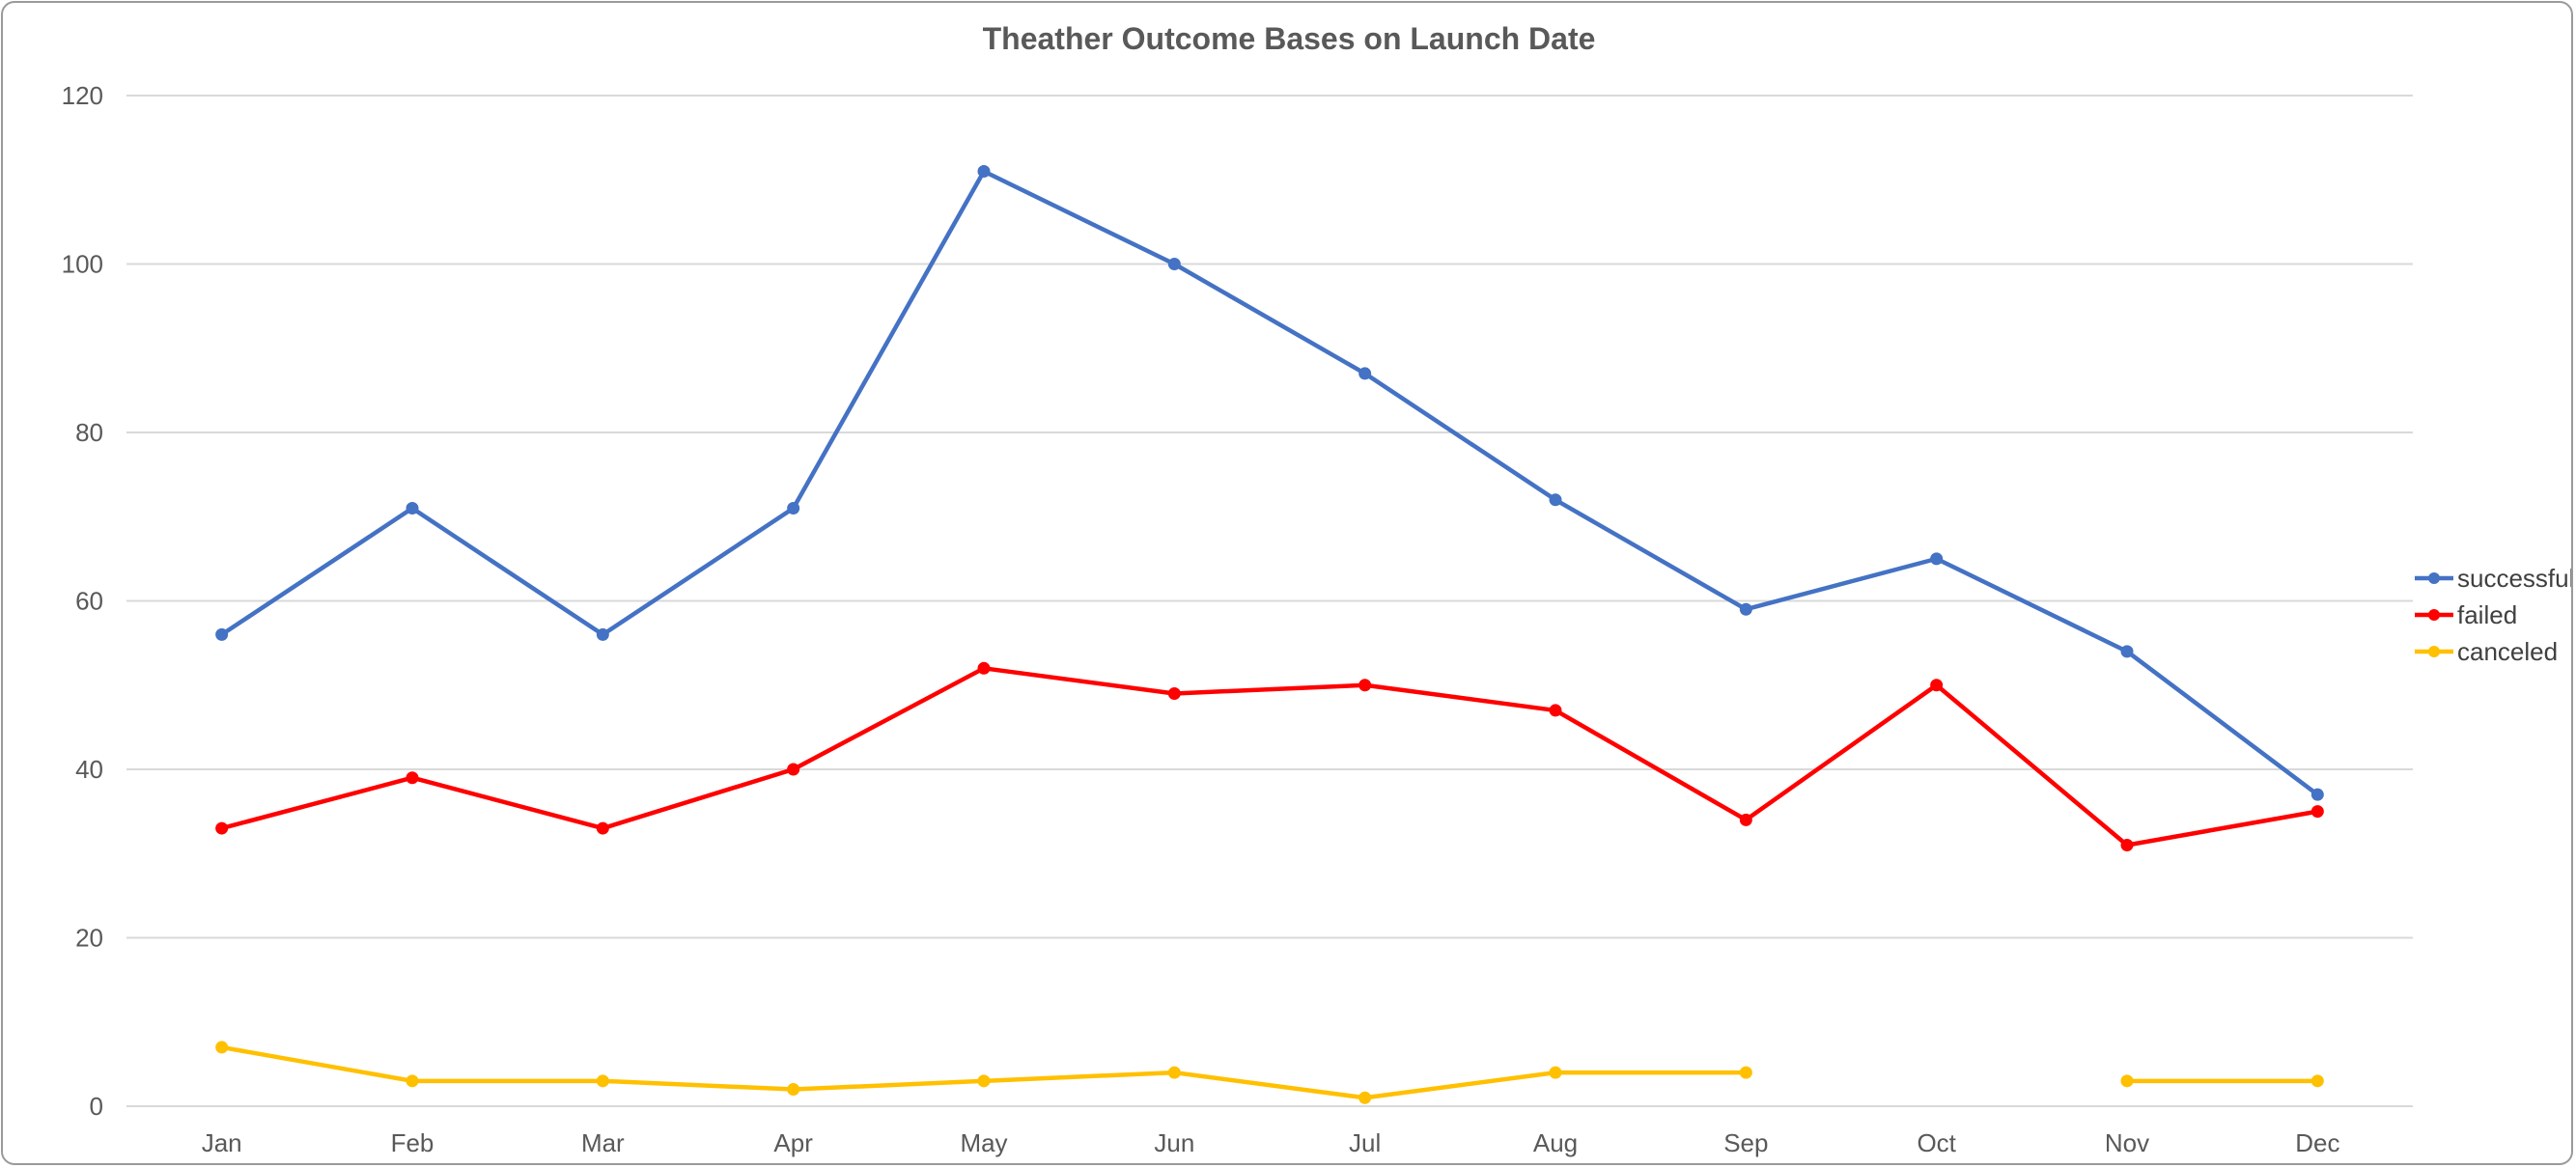 This screenshot has height=1168, width=2576. Describe the element at coordinates (89, 433) in the screenshot. I see `y-tick-label: 80` at that location.